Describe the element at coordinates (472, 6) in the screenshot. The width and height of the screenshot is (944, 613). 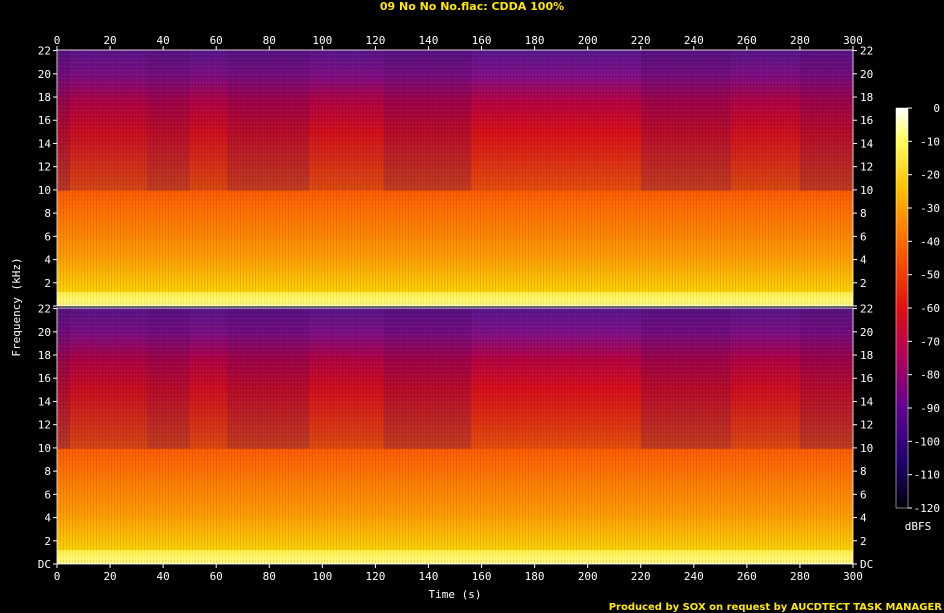
I see `chart-title: 09 No No No.flac: CDDA 100%` at that location.